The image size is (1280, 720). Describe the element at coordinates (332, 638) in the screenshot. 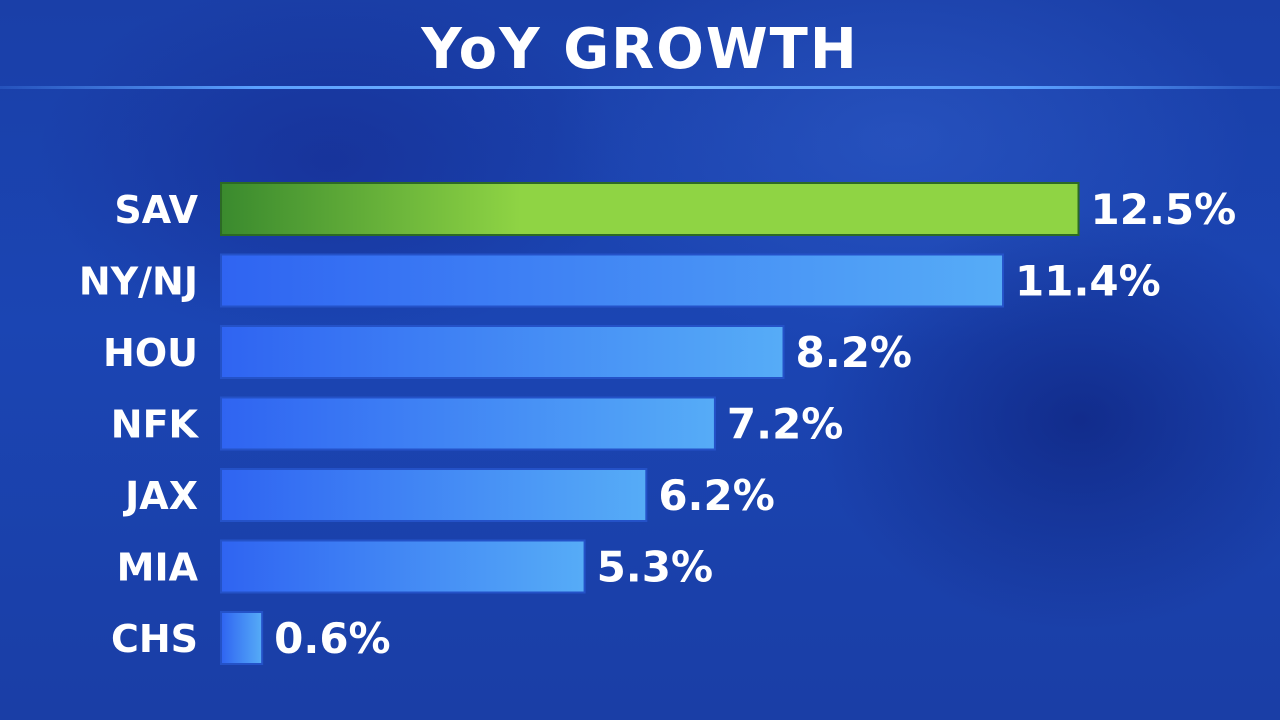

I see `value-label: 0.6%` at that location.